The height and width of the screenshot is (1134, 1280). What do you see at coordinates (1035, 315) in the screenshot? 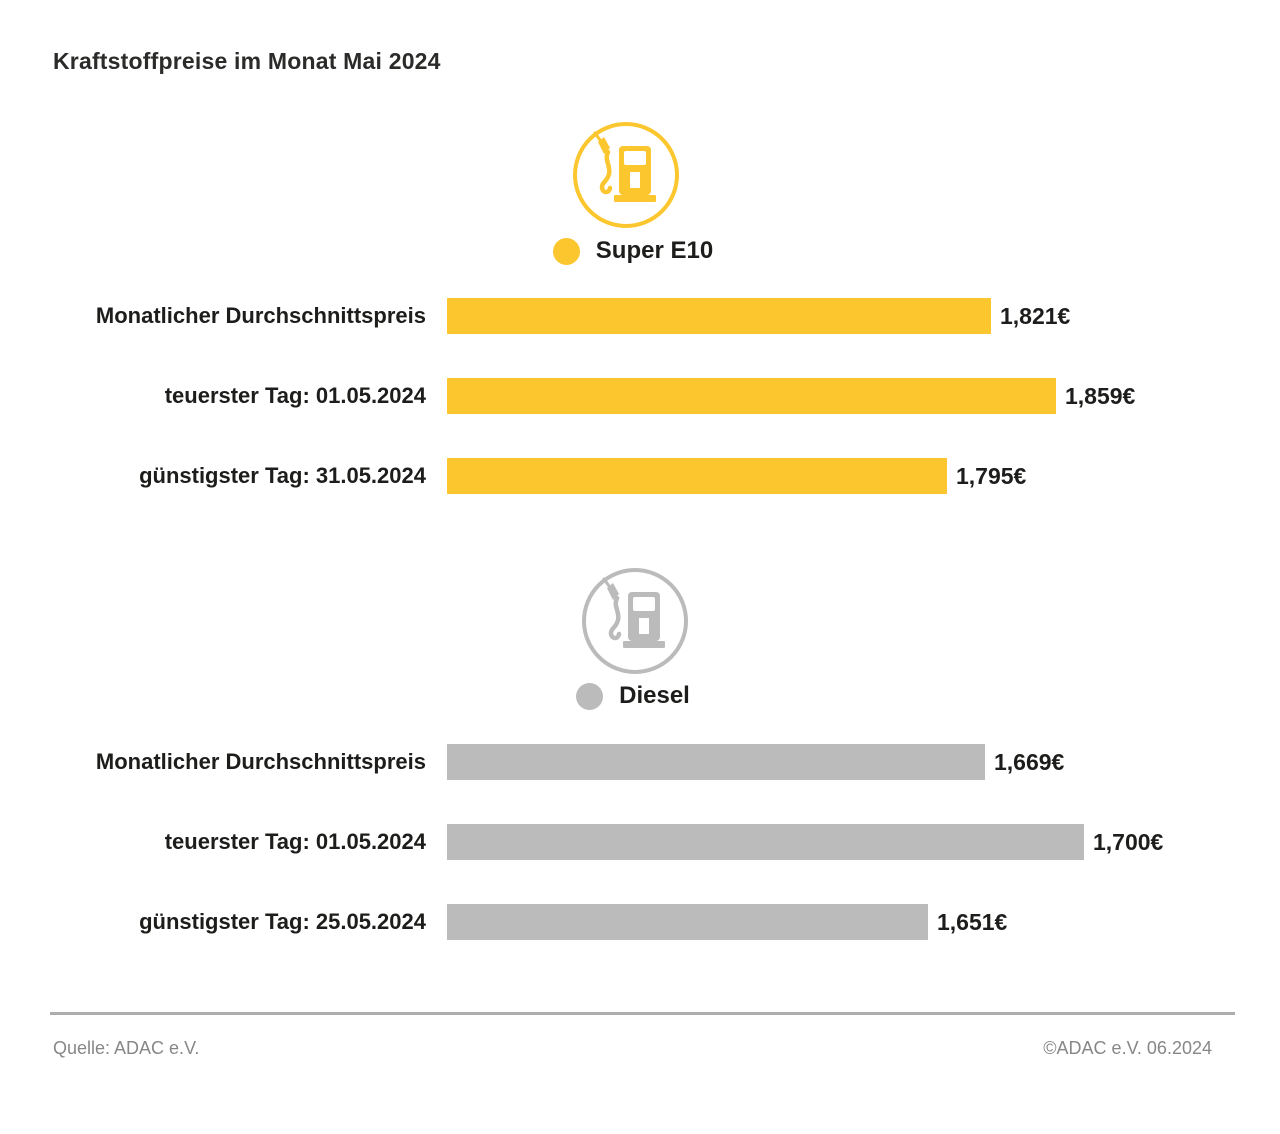
I see `bar-value-label: 1,821€` at bounding box center [1035, 315].